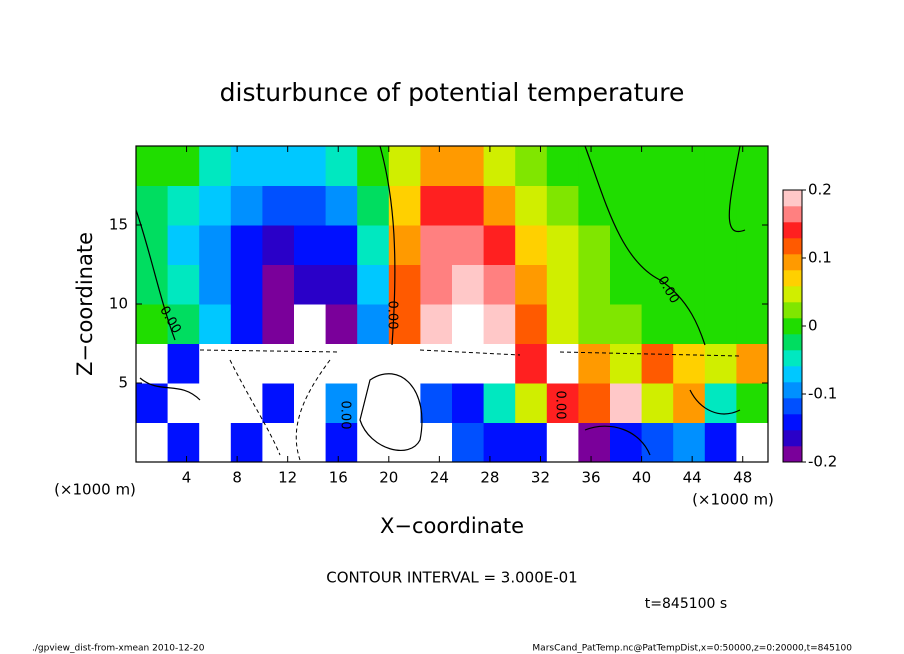 The width and height of the screenshot is (904, 654). Describe the element at coordinates (187, 478) in the screenshot. I see `x-tick-label: 4` at that location.